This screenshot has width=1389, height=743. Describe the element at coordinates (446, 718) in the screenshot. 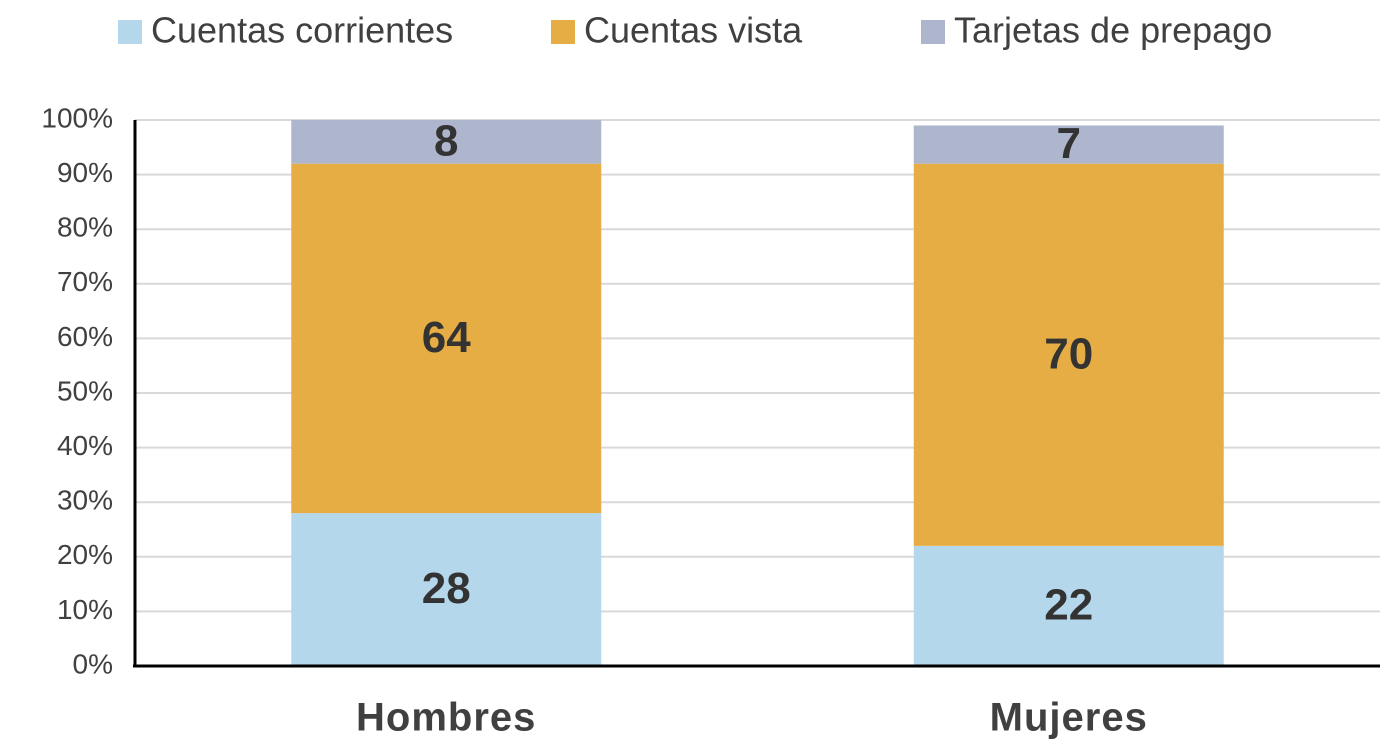

I see `x-tick-label: Hombres` at that location.